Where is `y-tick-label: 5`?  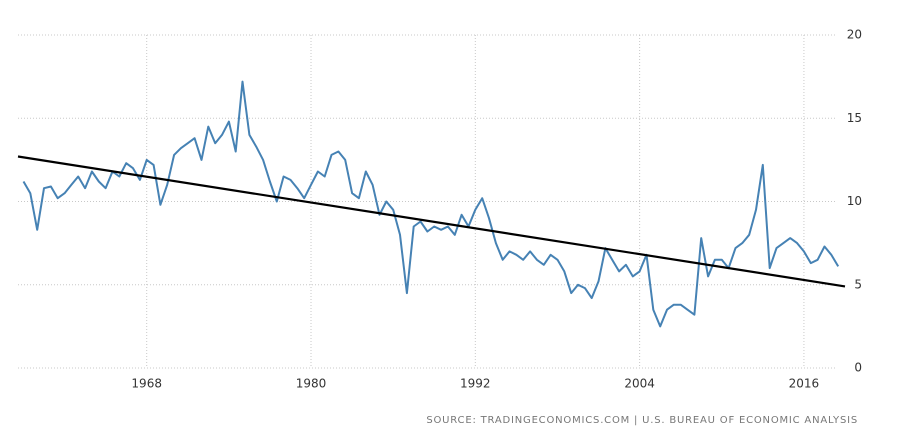
y-tick-label: 5 is located at coordinates (858, 284).